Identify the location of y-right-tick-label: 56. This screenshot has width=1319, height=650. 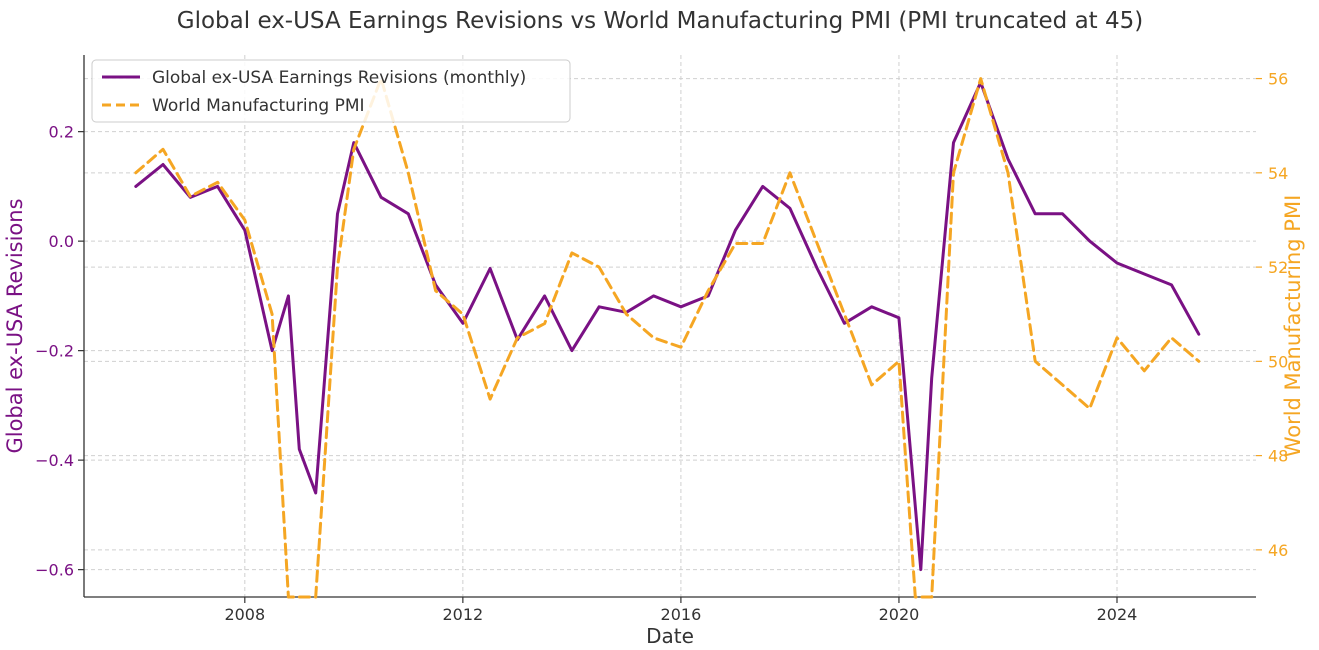
(1278, 79).